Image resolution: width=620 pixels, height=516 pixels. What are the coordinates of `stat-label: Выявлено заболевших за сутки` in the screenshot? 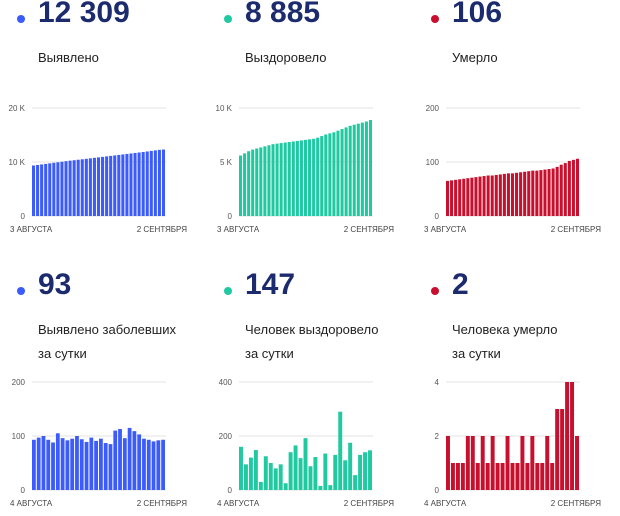 It's located at (107, 342).